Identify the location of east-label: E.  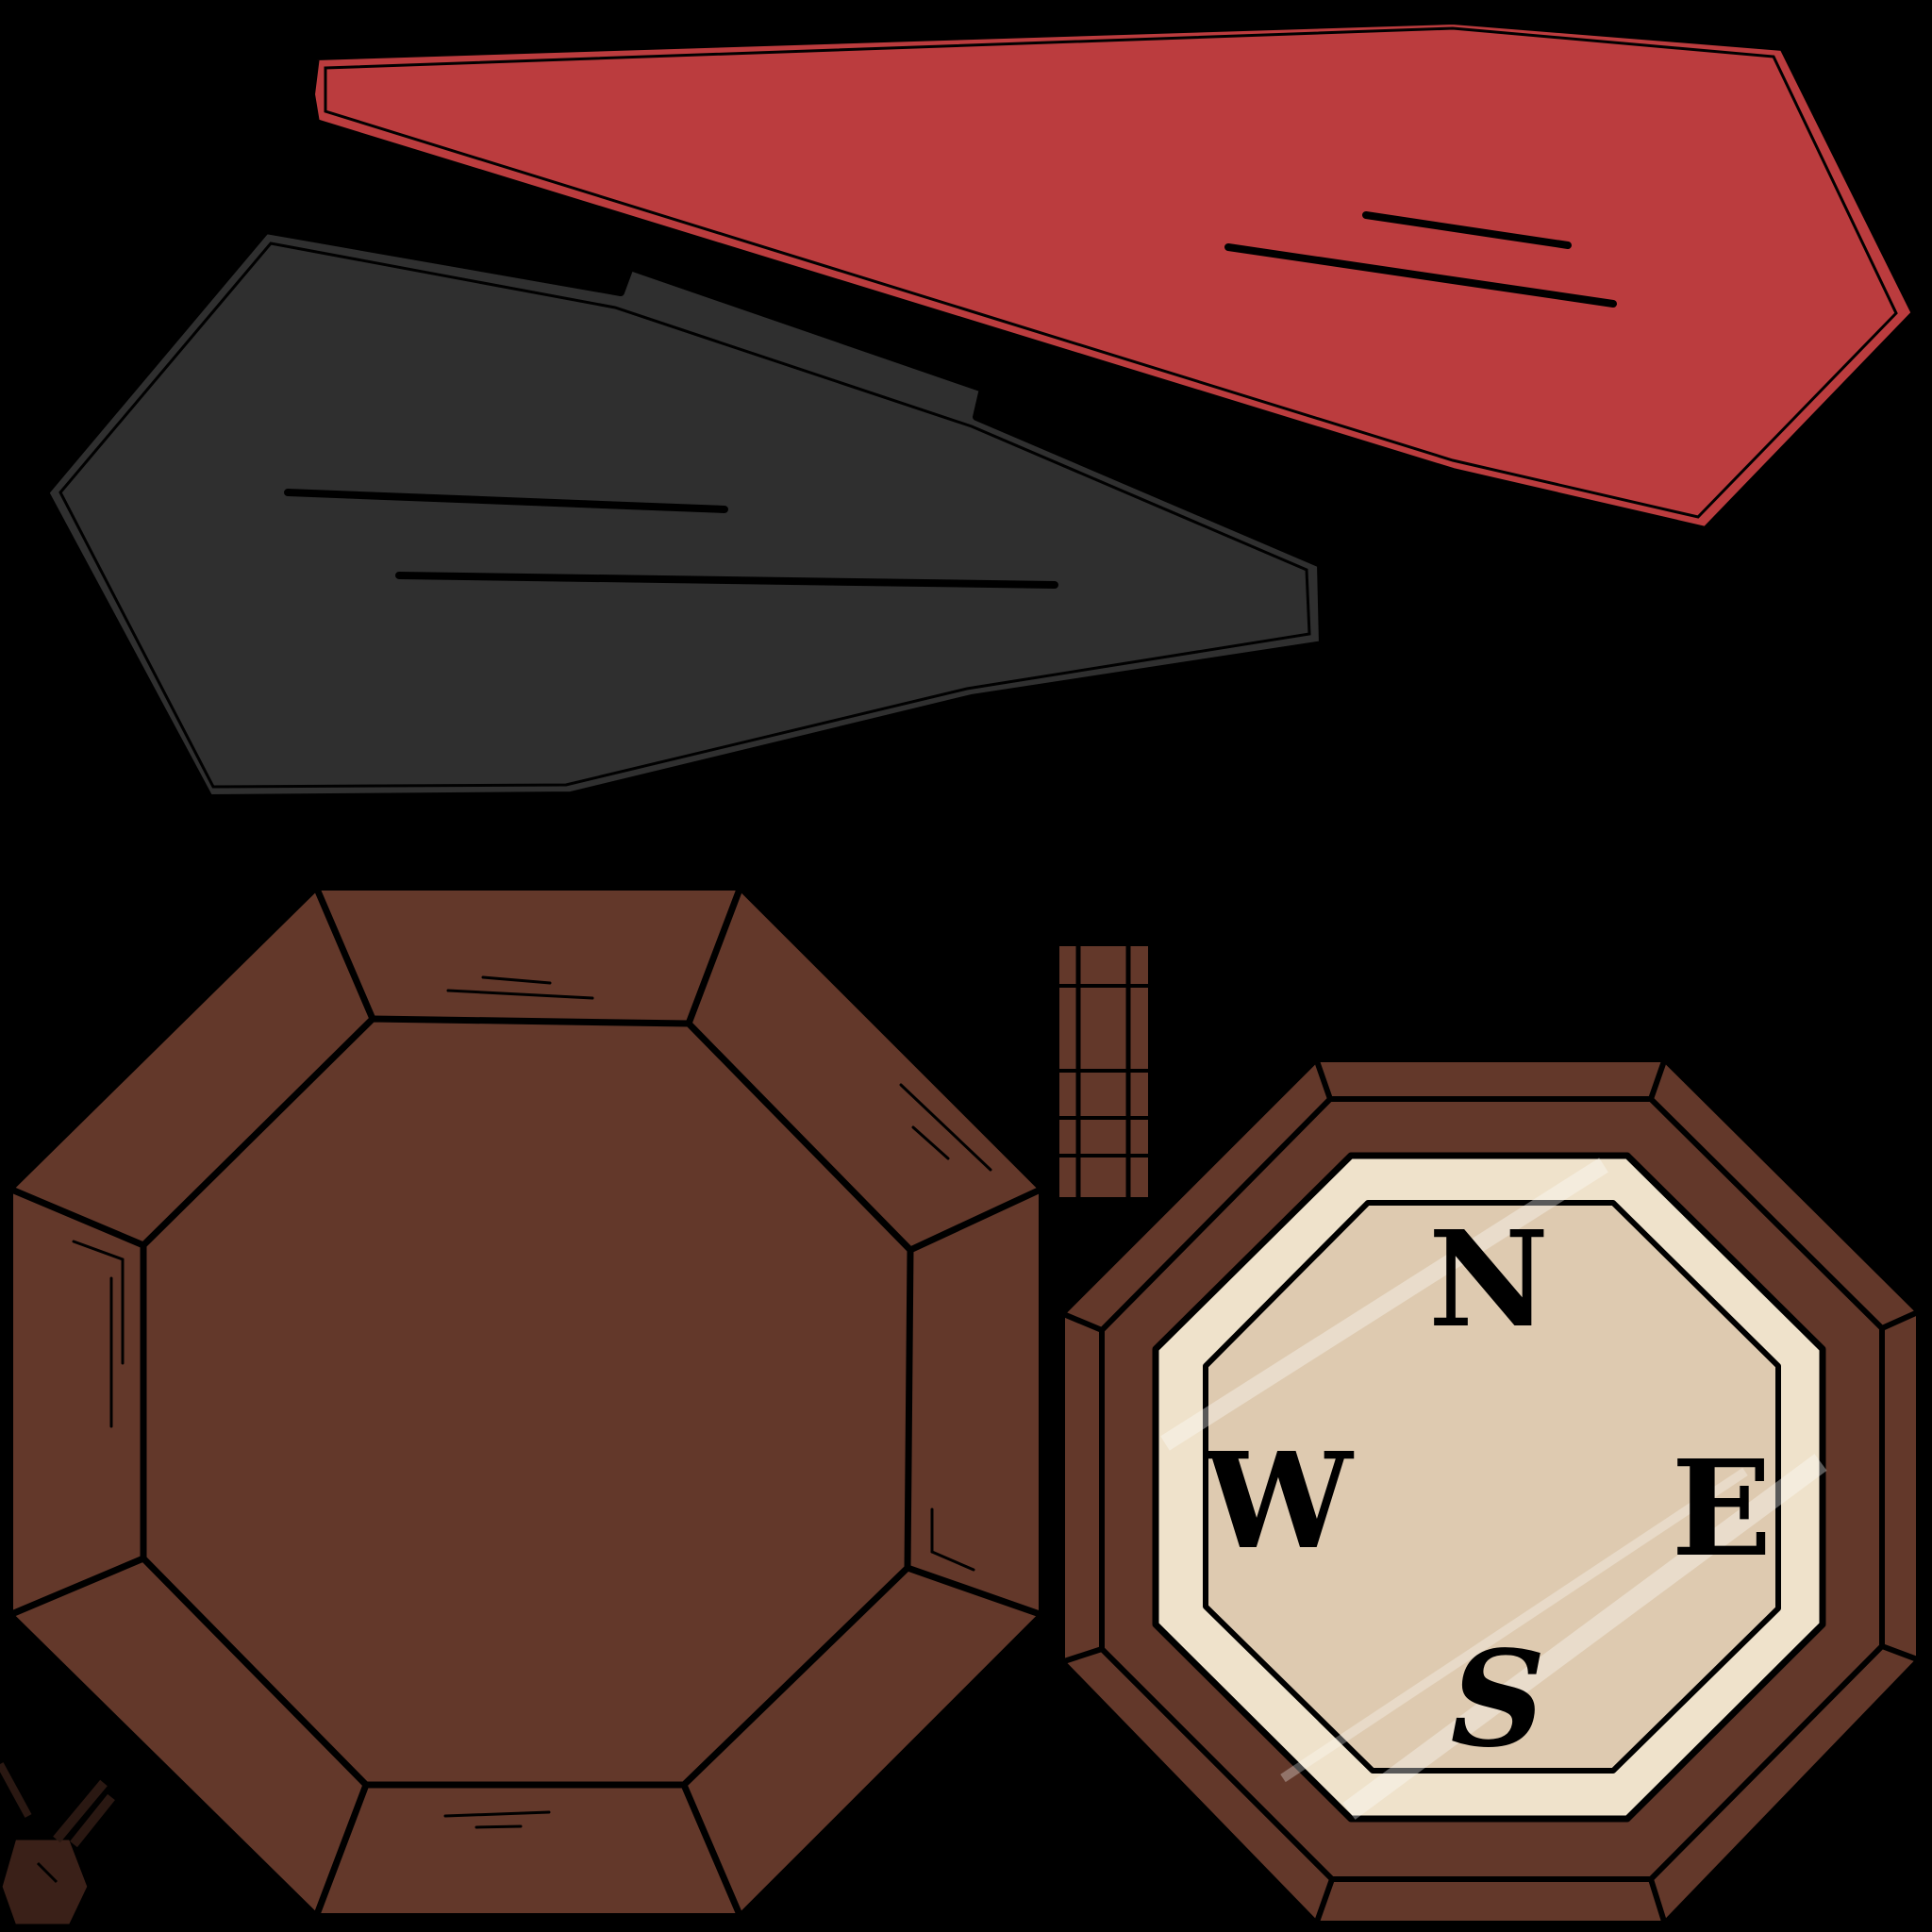
(1723, 1510).